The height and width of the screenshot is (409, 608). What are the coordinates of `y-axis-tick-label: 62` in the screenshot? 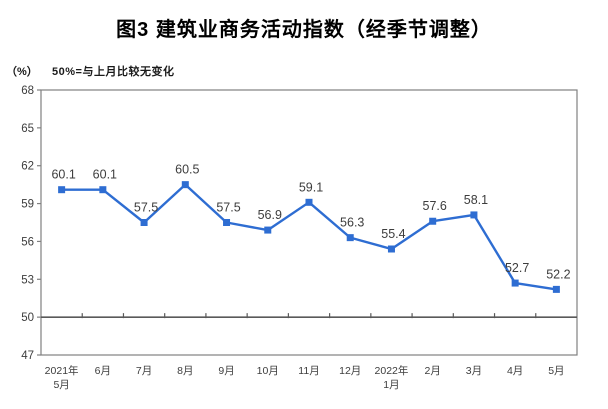 It's located at (27, 167).